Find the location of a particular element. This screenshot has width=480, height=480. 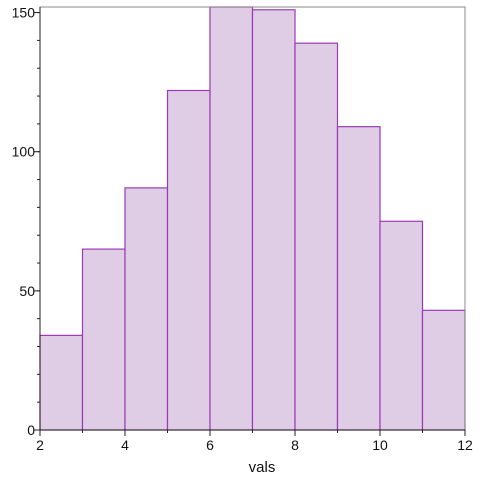

x-axis-label: vals is located at coordinates (262, 467).